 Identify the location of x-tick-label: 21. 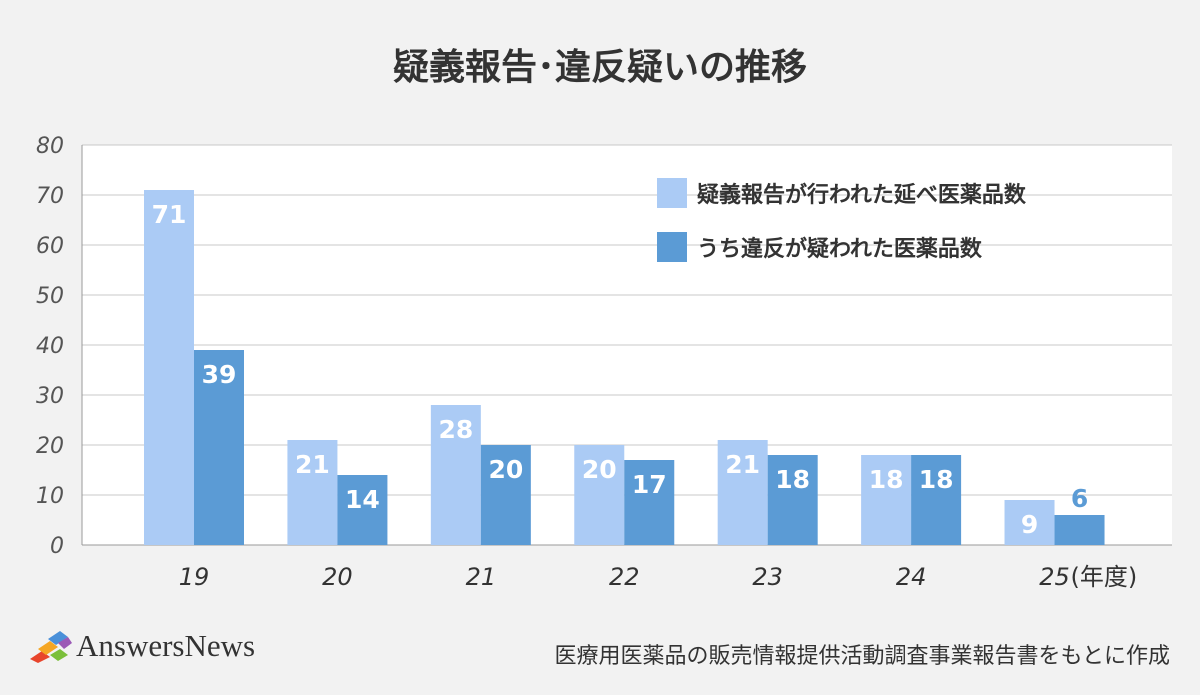
(481, 577).